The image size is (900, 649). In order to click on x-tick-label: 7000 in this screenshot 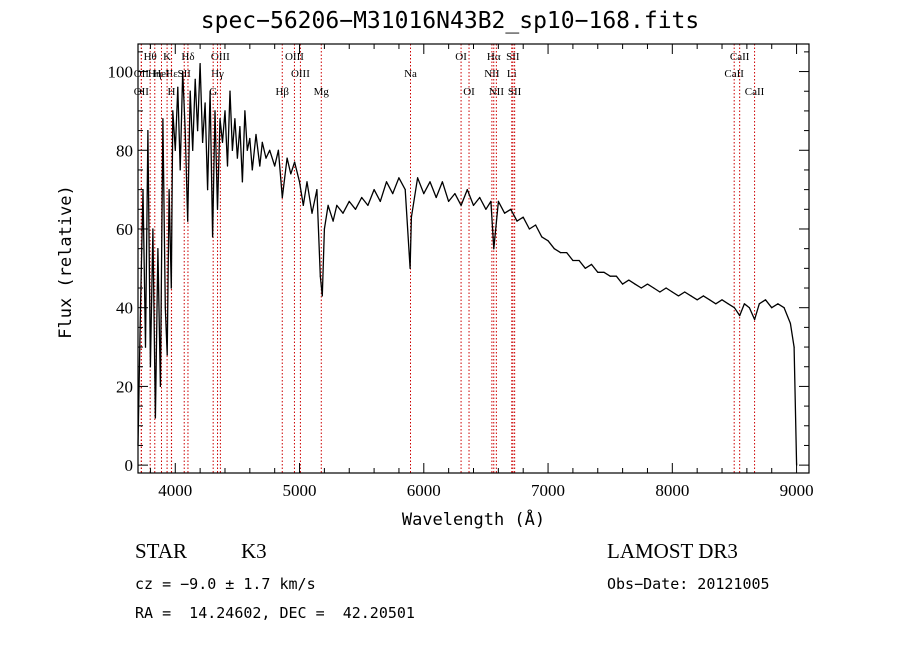, I will do `click(548, 490)`.